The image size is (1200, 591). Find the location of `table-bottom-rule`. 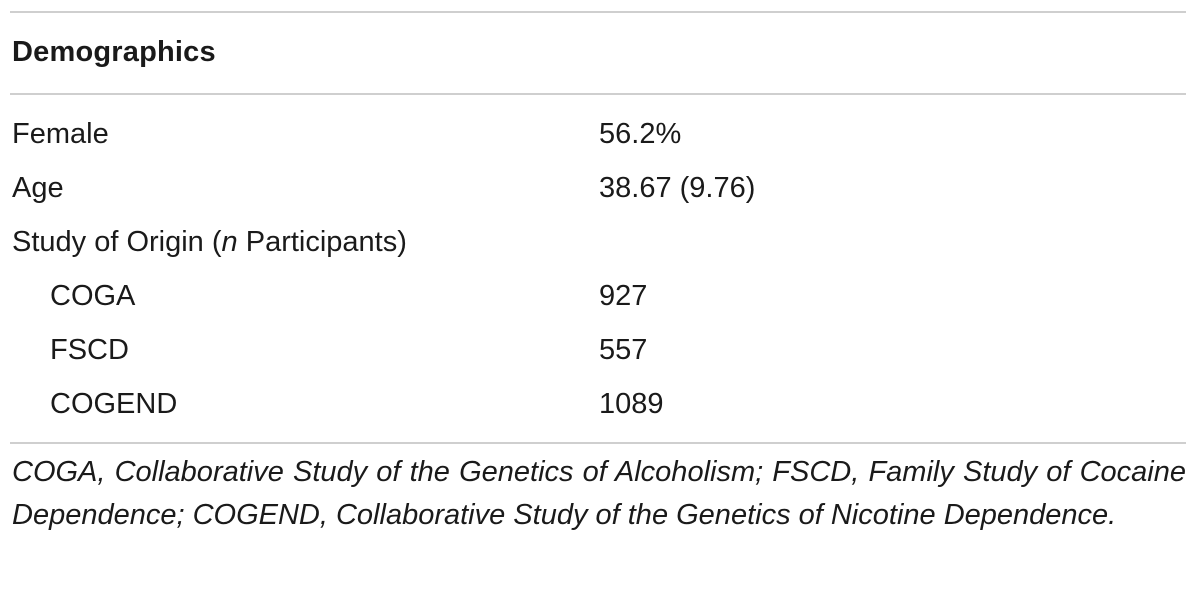

table-bottom-rule is located at coordinates (598, 443).